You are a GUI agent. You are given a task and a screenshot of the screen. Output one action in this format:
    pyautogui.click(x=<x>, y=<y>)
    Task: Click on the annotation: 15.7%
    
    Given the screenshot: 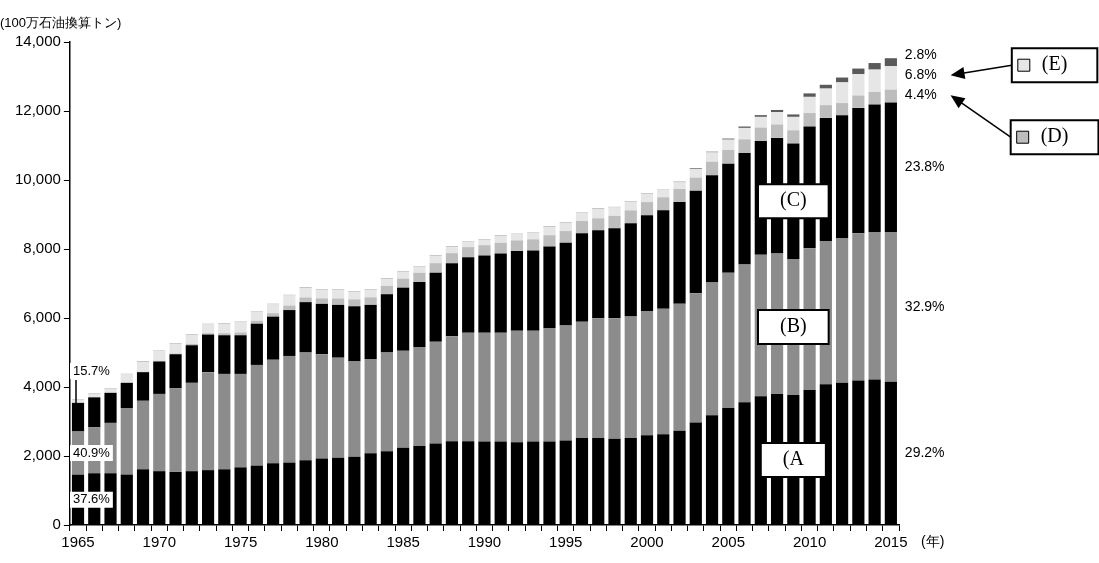 What is the action you would take?
    pyautogui.click(x=92, y=370)
    